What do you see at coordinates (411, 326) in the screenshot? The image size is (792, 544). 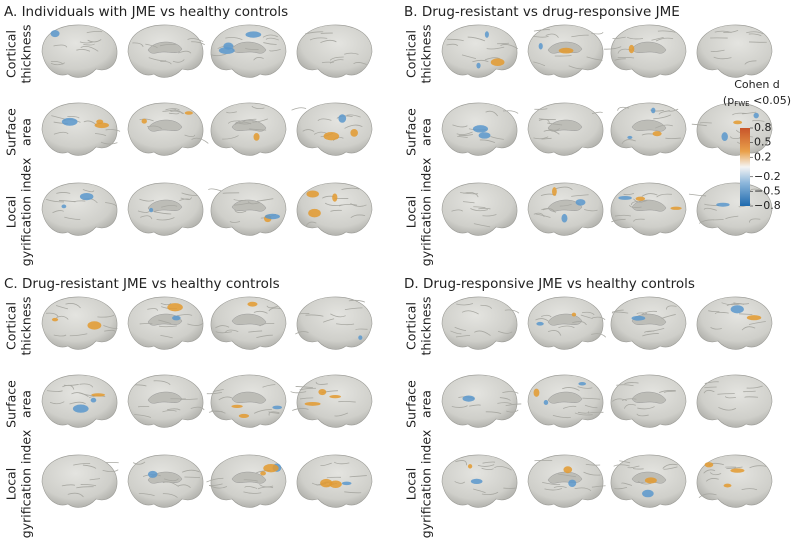 I see `row-label: Cortical` at bounding box center [411, 326].